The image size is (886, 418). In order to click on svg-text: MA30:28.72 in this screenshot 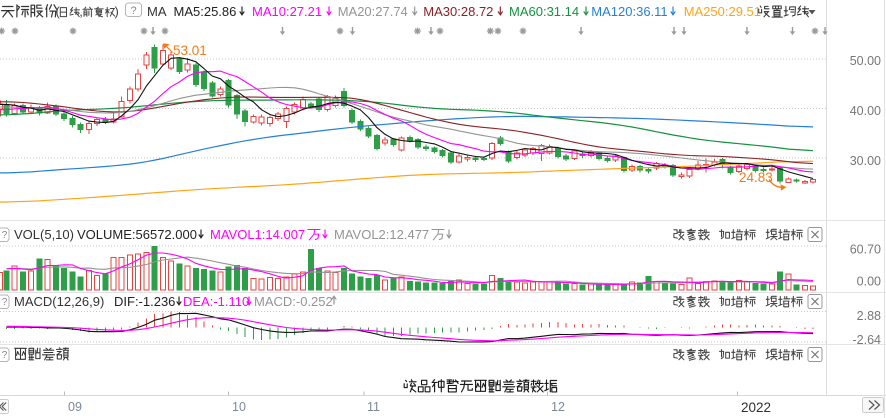, I will do `click(458, 11)`.